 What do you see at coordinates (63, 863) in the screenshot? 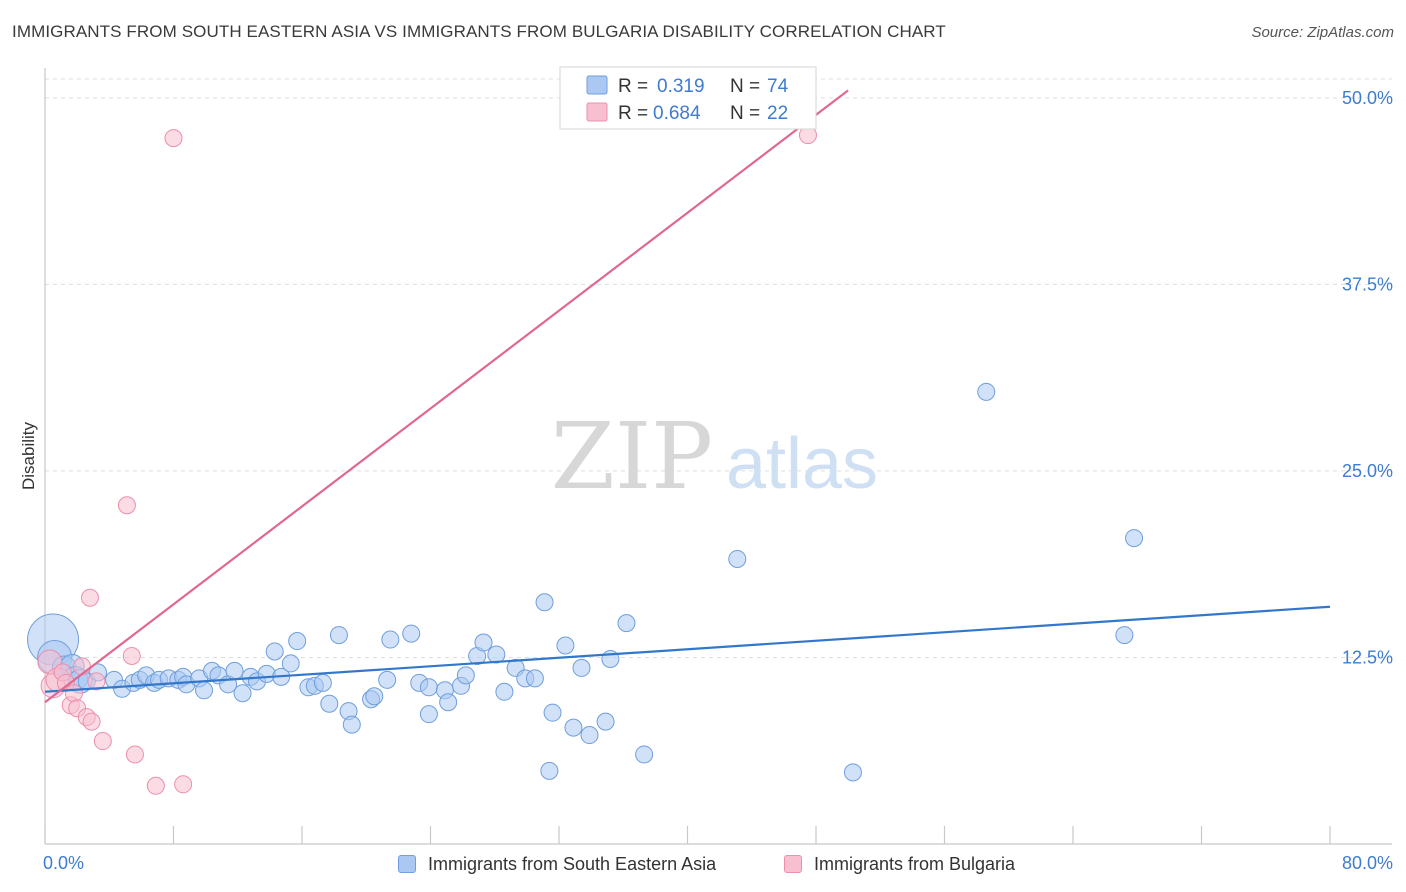
I see `x-tick-label: 0.0%` at bounding box center [63, 863].